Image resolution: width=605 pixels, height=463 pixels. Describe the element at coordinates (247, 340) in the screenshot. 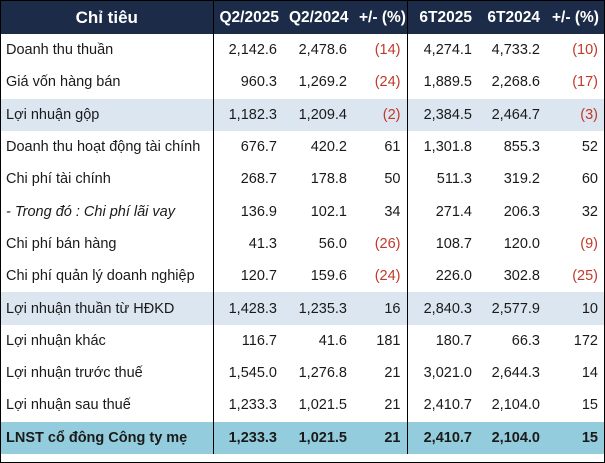

I see `value-q2-2025: 116.7` at that location.